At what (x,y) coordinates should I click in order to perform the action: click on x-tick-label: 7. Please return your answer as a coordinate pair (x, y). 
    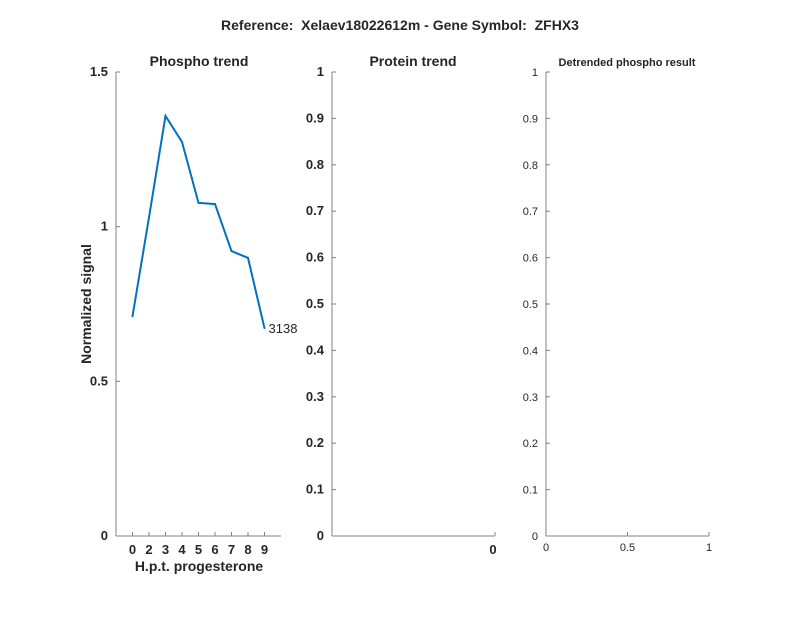
    Looking at the image, I should click on (231, 549).